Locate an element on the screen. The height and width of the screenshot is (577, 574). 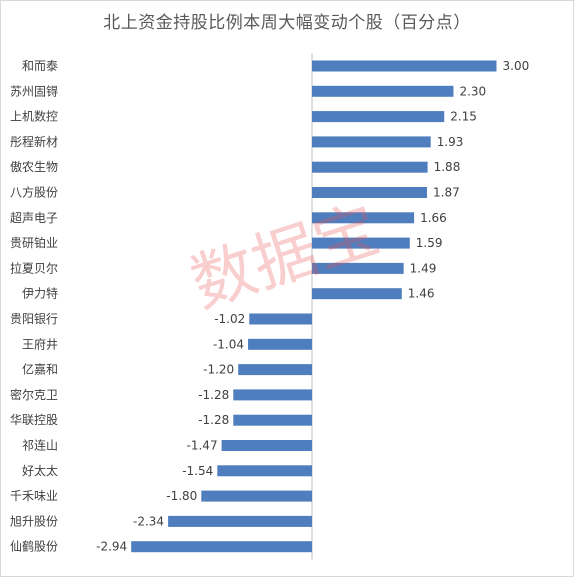
value-label: 1.93 is located at coordinates (450, 142).